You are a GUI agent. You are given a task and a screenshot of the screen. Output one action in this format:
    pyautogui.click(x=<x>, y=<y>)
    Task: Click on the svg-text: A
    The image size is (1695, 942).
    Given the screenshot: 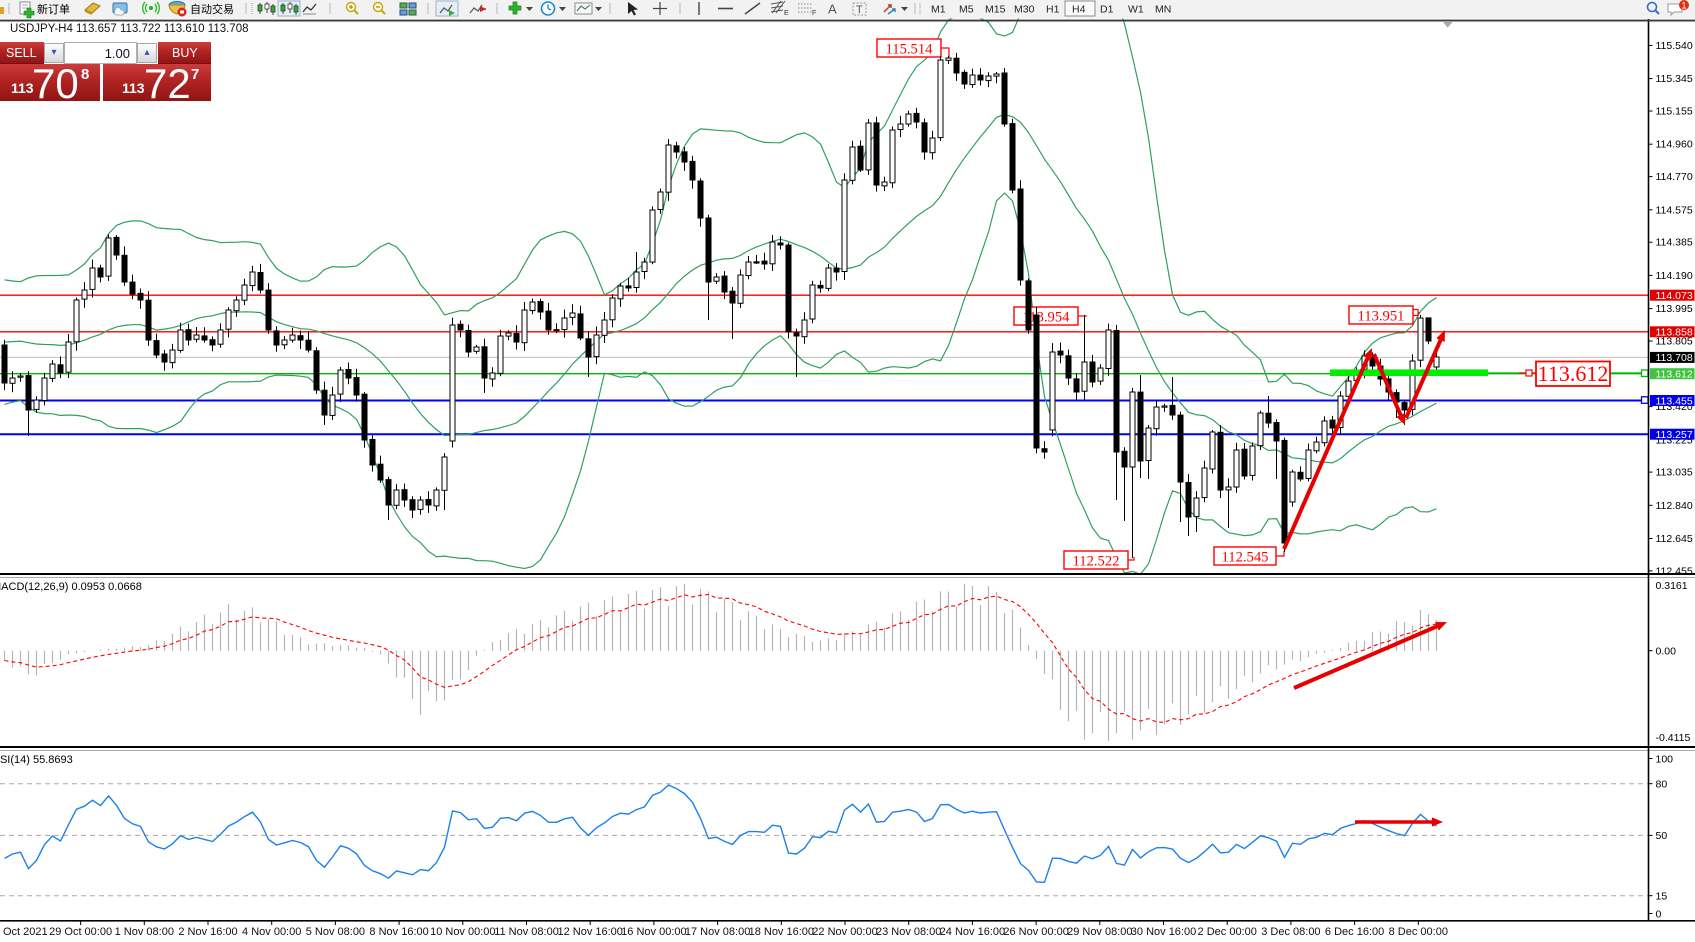 What is the action you would take?
    pyautogui.click(x=832, y=9)
    